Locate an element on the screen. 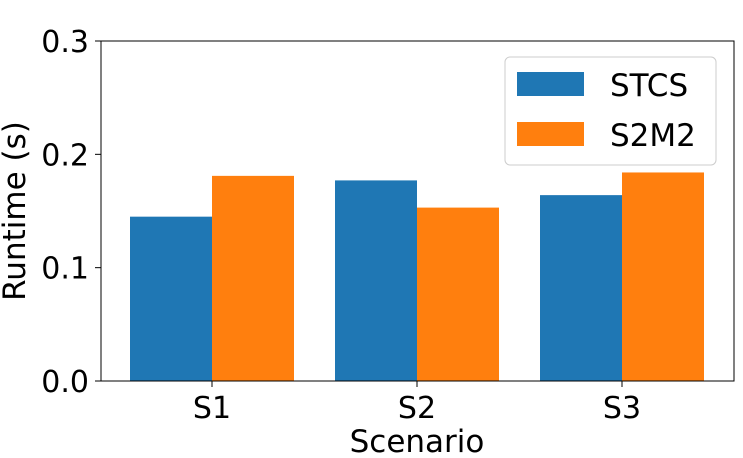 The height and width of the screenshot is (458, 743). legend-swatch-stcs is located at coordinates (550, 84).